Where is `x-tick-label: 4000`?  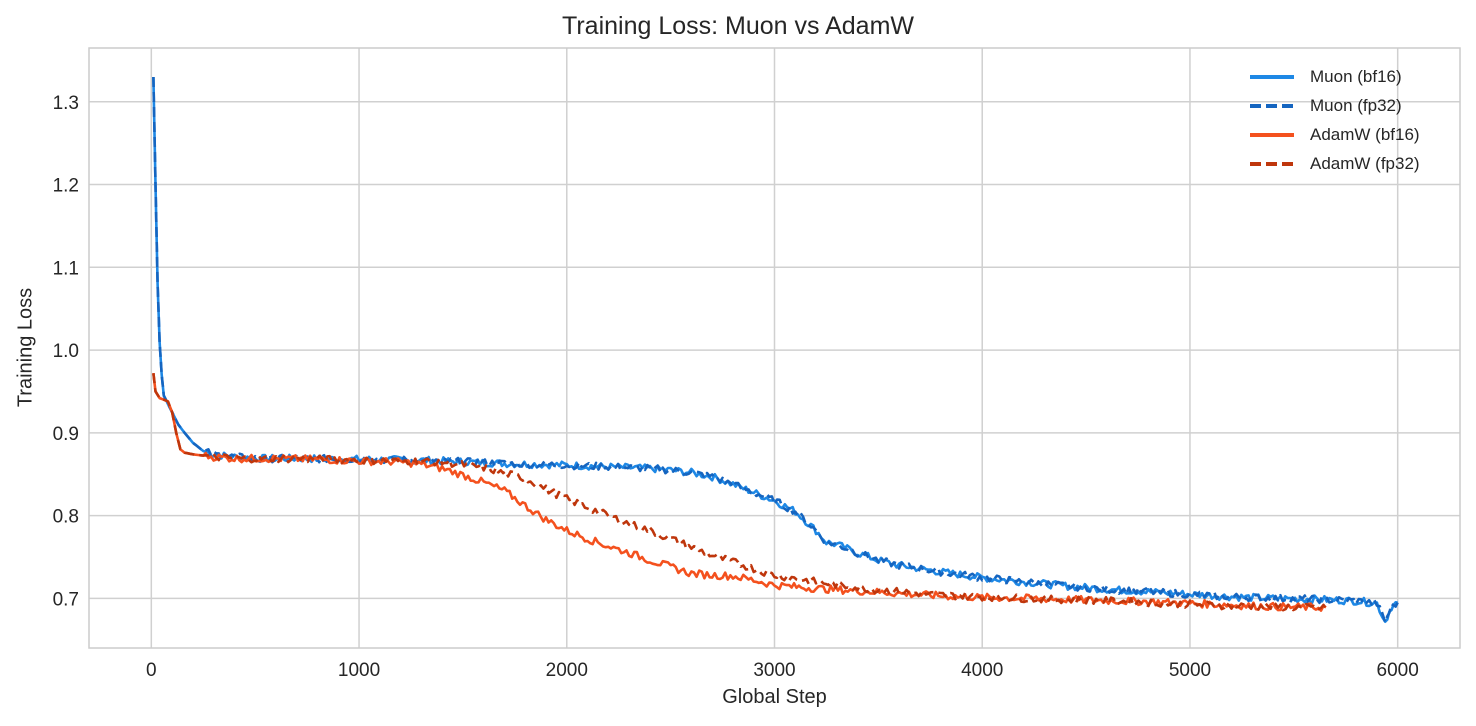 x-tick-label: 4000 is located at coordinates (982, 670).